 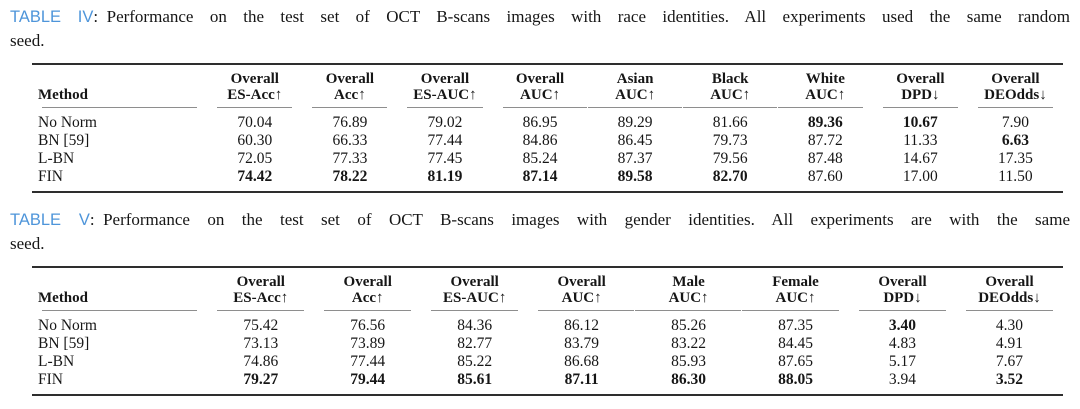 I want to click on value-cell: 73.13, so click(x=261, y=343).